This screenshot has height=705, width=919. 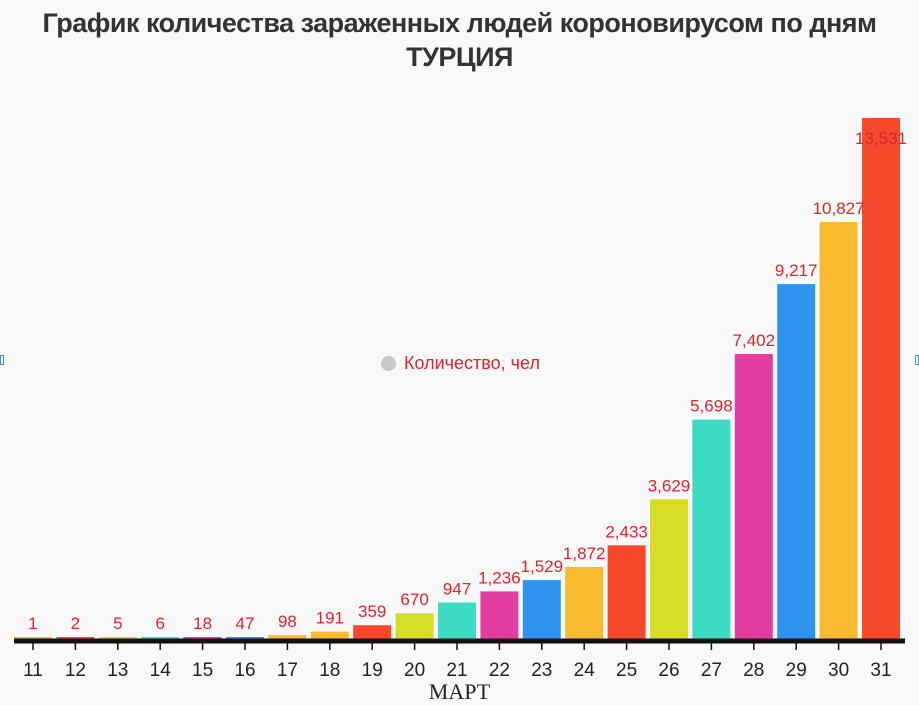 I want to click on data-label-14: 6, so click(x=159, y=623).